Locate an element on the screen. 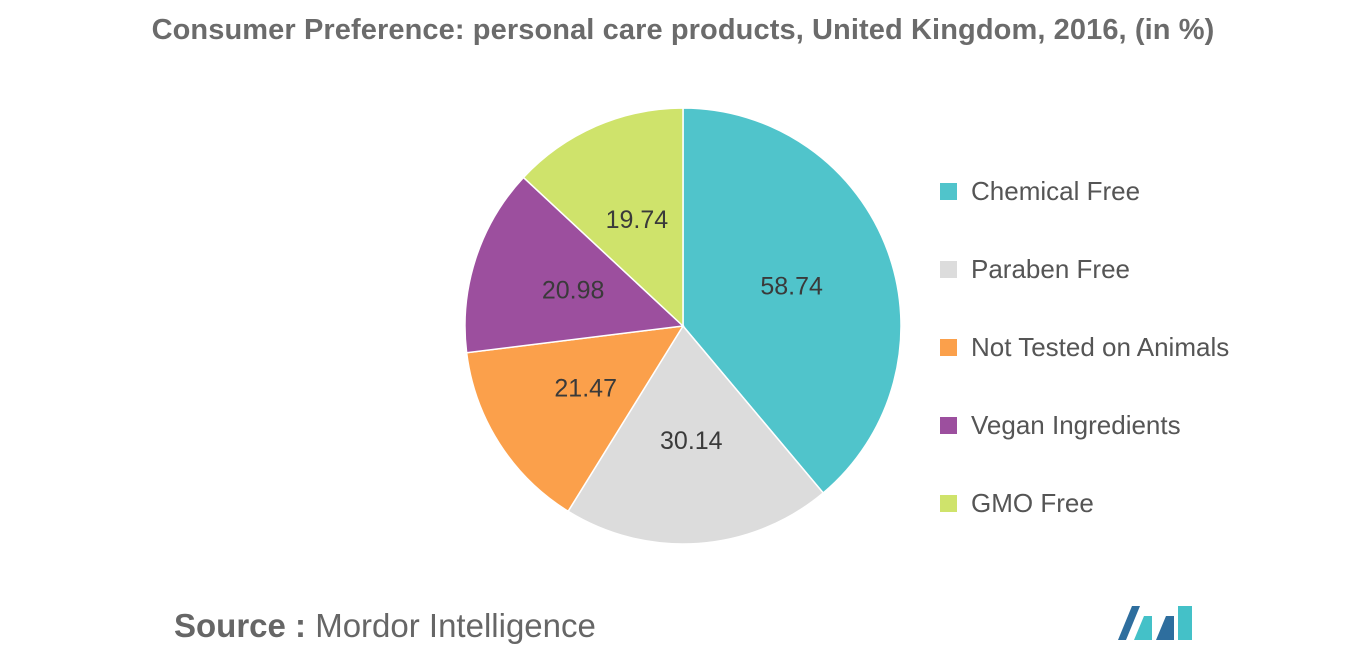 This screenshot has width=1366, height=655. legend-label: Paraben Free is located at coordinates (1050, 268).